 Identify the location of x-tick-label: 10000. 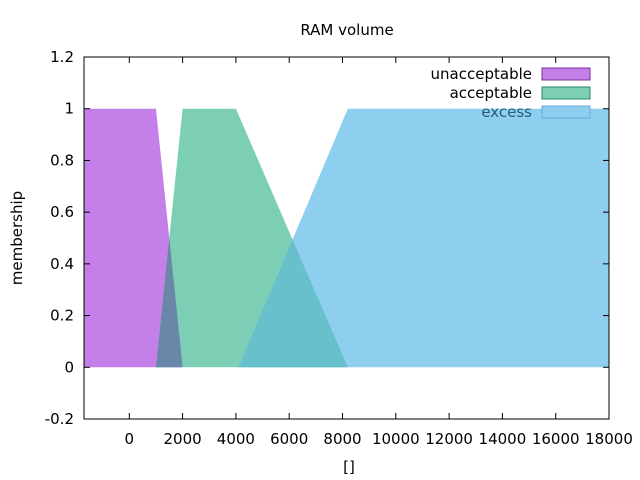
(396, 439).